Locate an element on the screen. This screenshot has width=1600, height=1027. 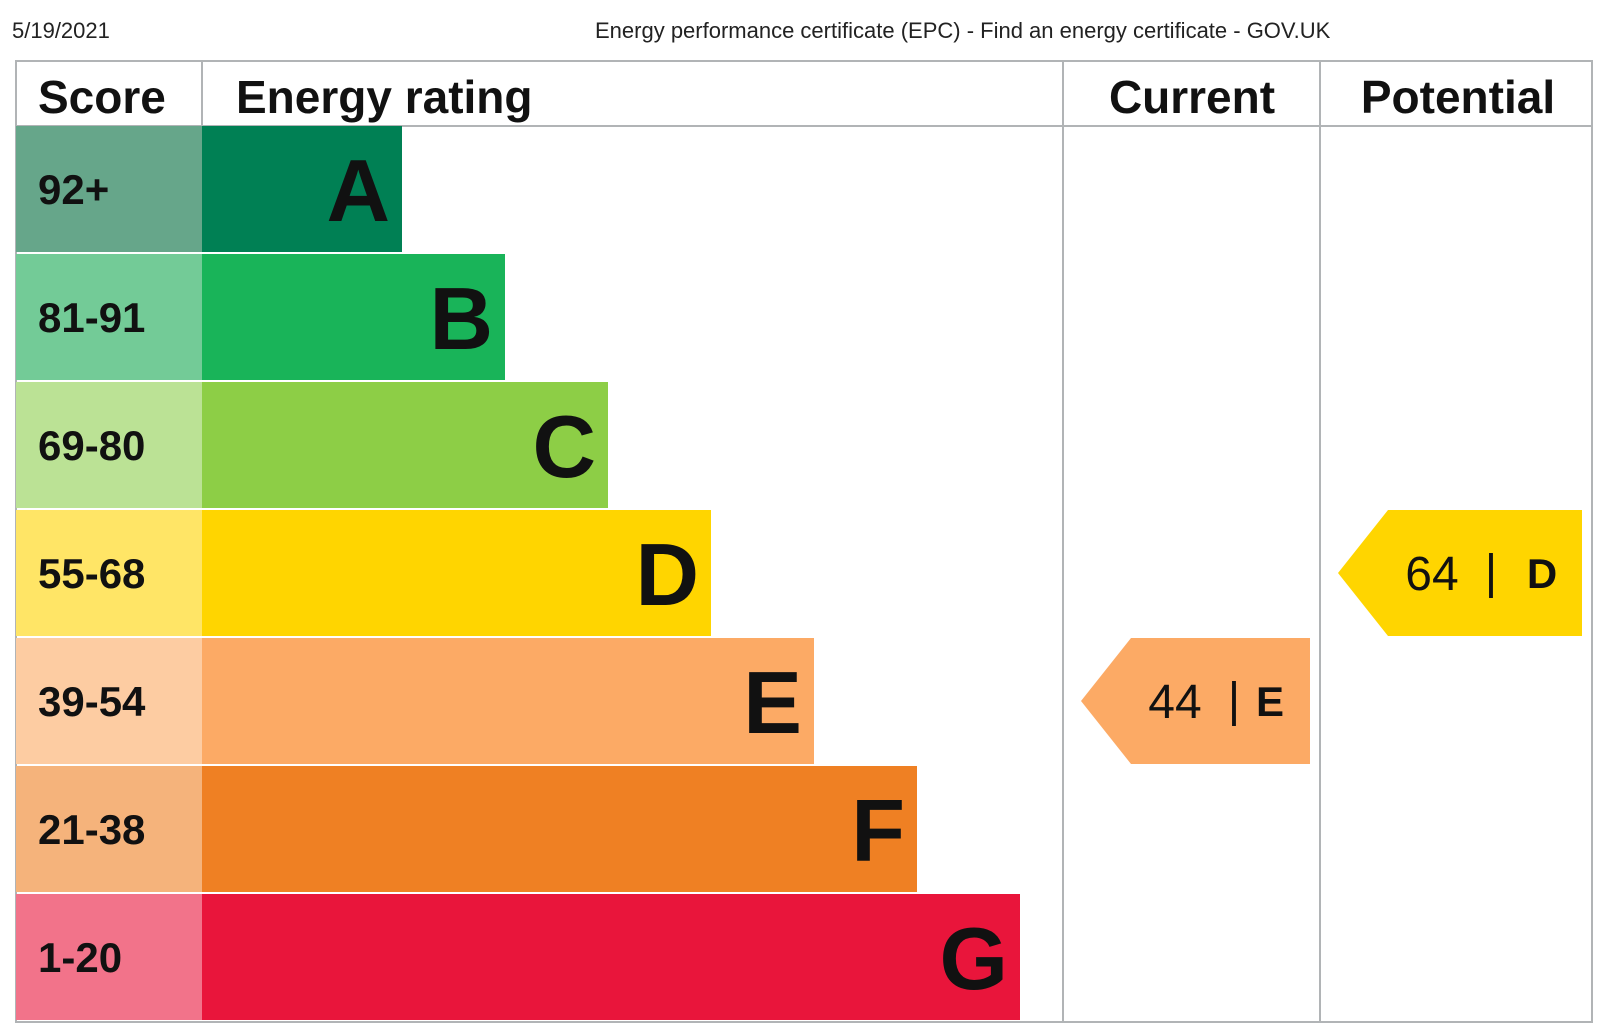
band-letter-a: A is located at coordinates (358, 190).